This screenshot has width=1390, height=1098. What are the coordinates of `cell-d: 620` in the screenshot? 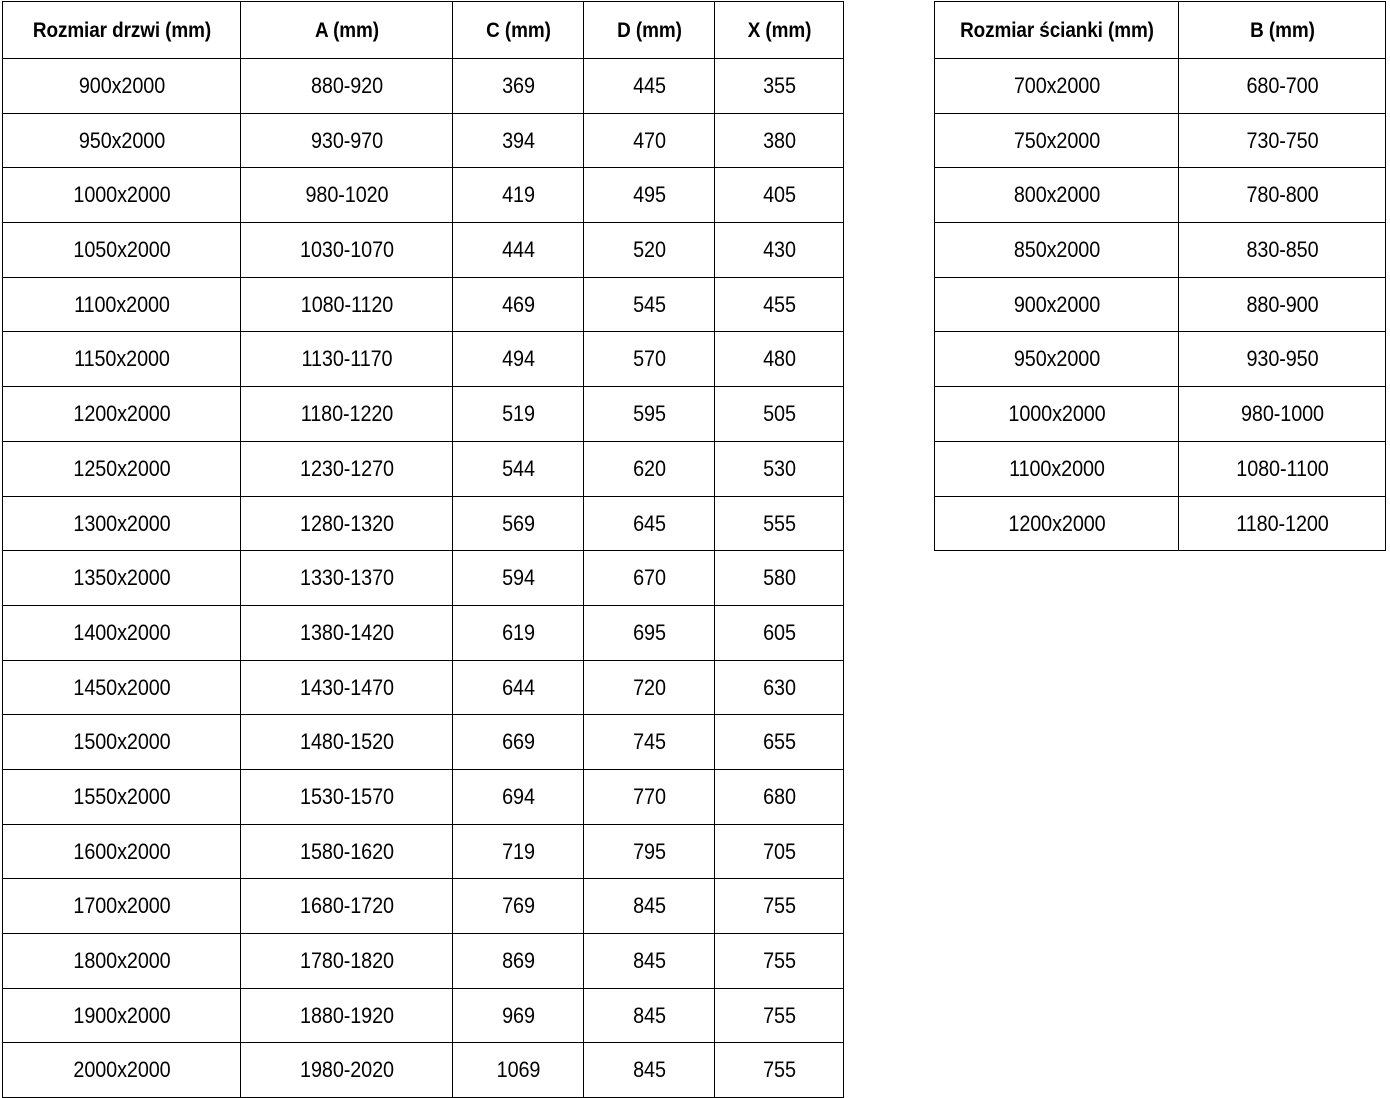 It's located at (649, 468).